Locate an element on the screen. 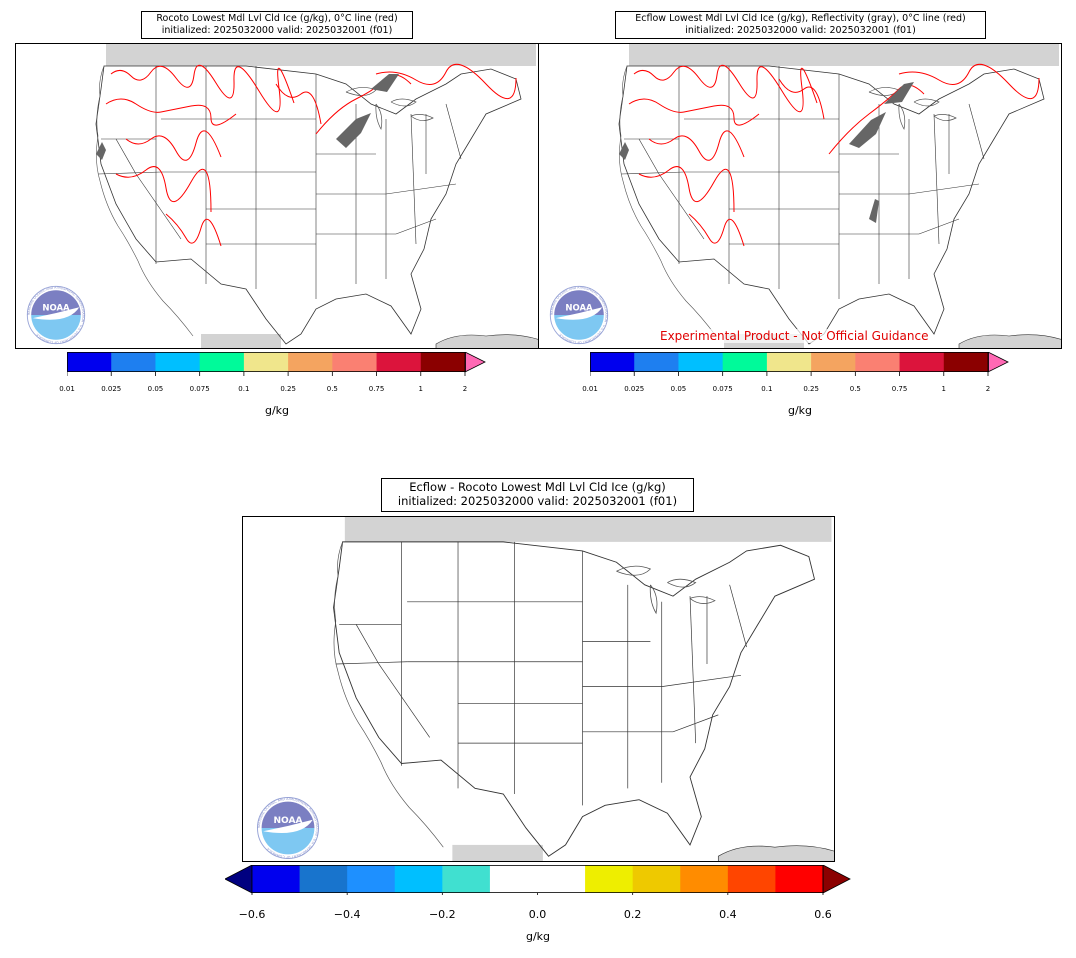 This screenshot has width=1076, height=958. ecflow-colorbar is located at coordinates (799, 363).